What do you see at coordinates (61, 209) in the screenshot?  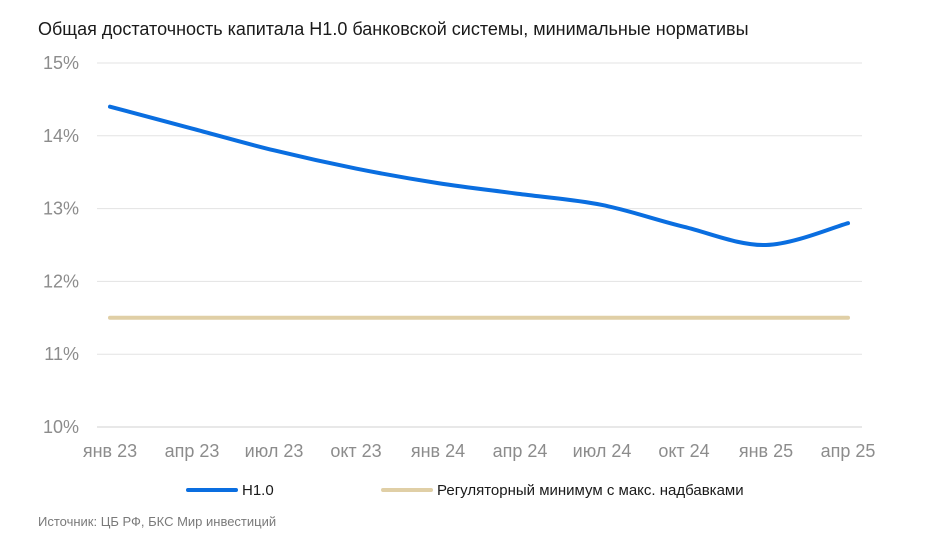 I see `y-tick-label: 13%` at bounding box center [61, 209].